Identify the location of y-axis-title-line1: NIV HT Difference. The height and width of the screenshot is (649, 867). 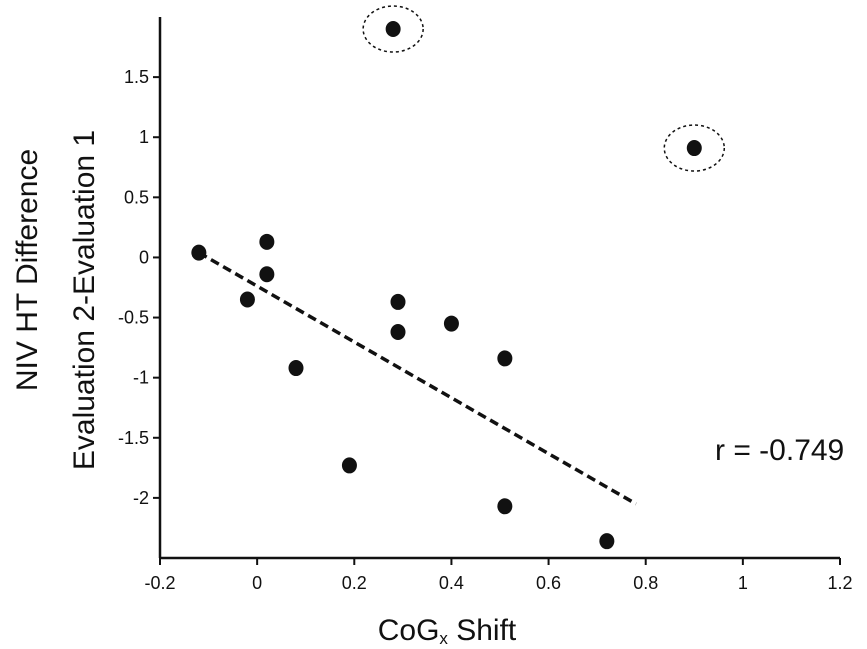
(27, 270).